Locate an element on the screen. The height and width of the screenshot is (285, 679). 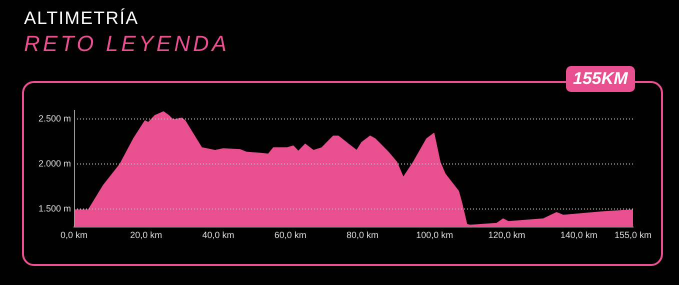
x-tick-label: 80,0 km is located at coordinates (362, 235).